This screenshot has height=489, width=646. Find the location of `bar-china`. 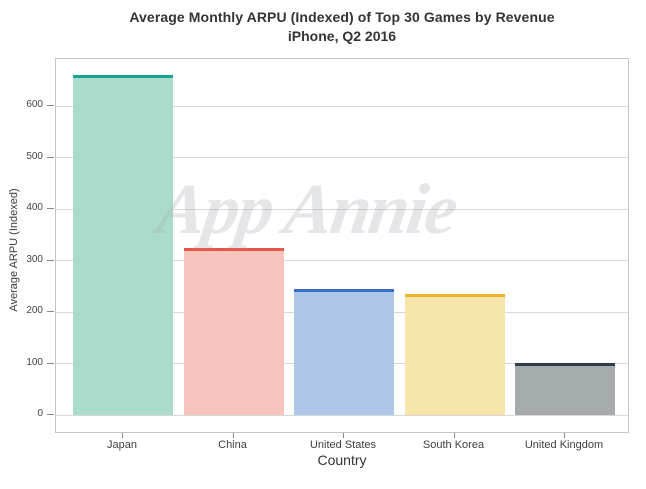

bar-china is located at coordinates (233, 331).